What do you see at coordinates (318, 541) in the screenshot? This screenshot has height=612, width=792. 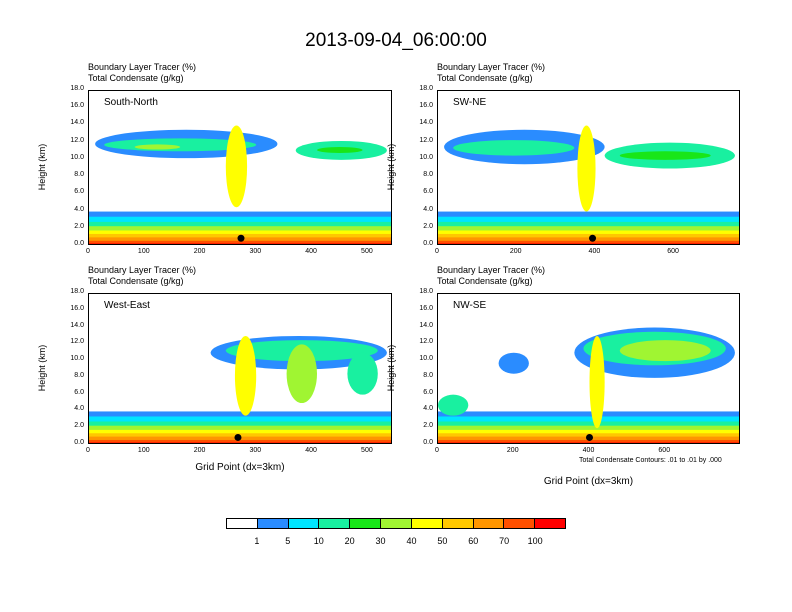 I see `colorbar-label: 10` at bounding box center [318, 541].